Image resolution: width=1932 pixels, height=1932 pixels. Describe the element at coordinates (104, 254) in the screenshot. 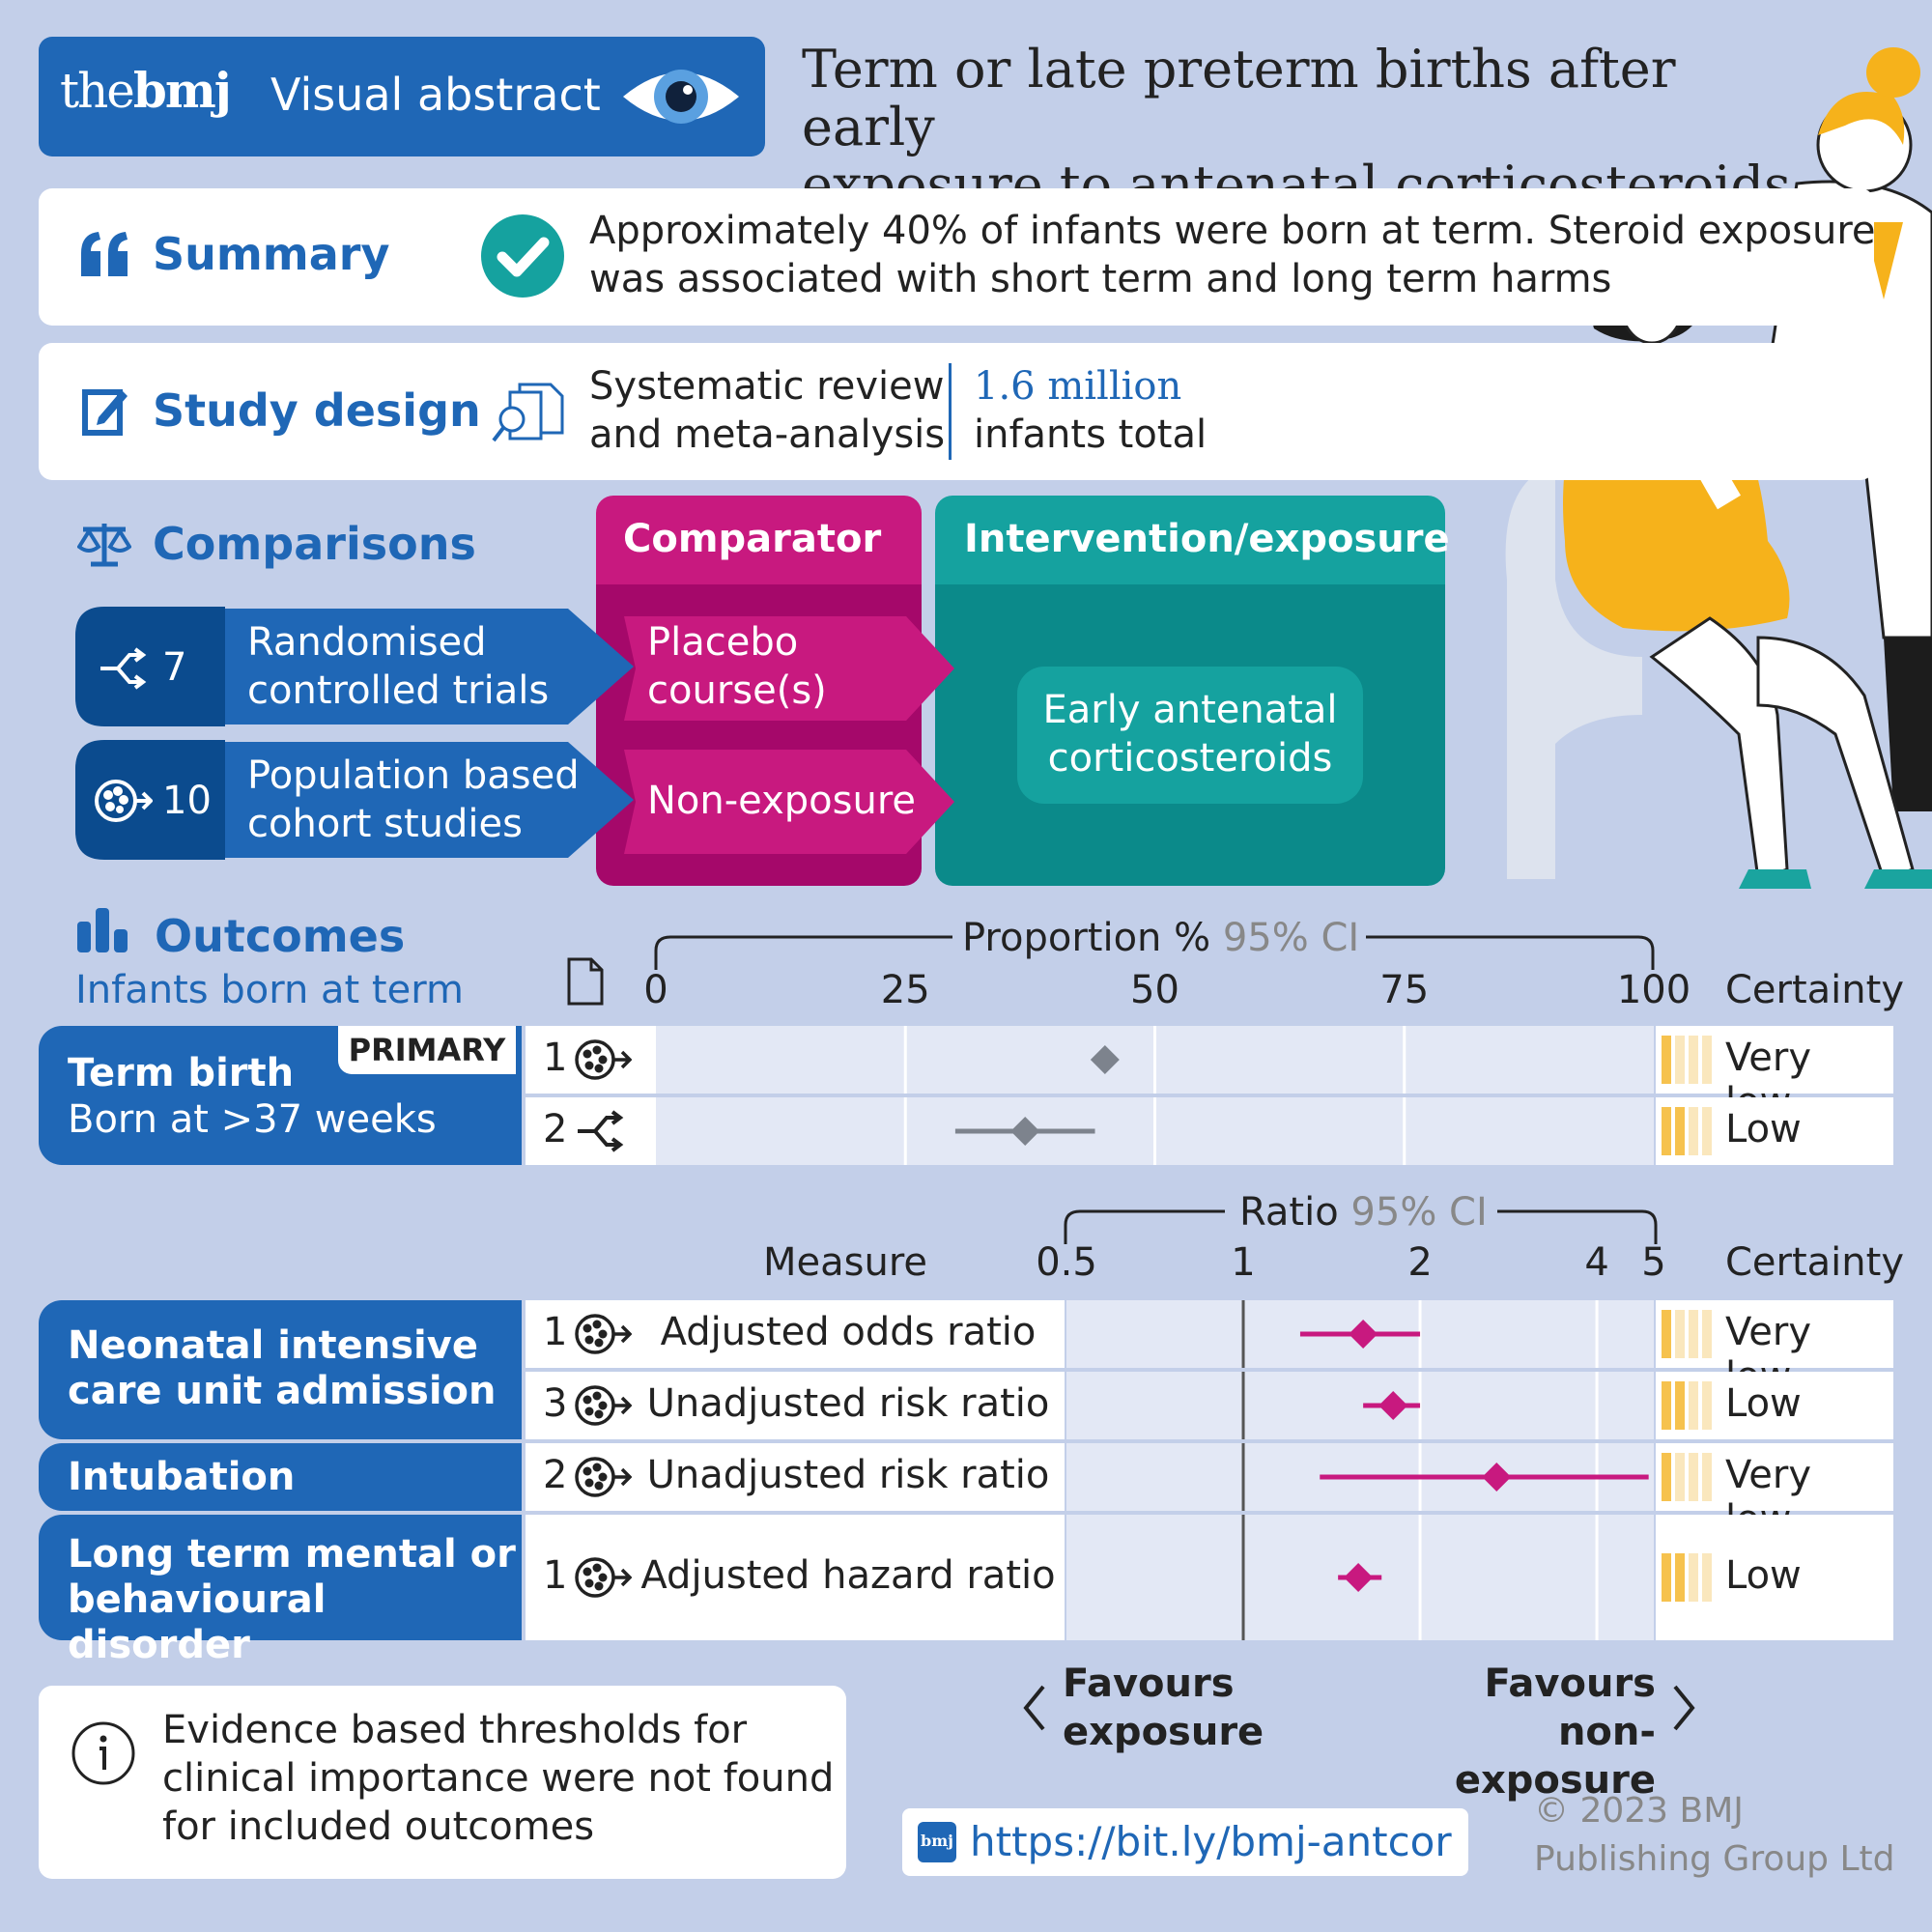

I see `quote-icon` at that location.